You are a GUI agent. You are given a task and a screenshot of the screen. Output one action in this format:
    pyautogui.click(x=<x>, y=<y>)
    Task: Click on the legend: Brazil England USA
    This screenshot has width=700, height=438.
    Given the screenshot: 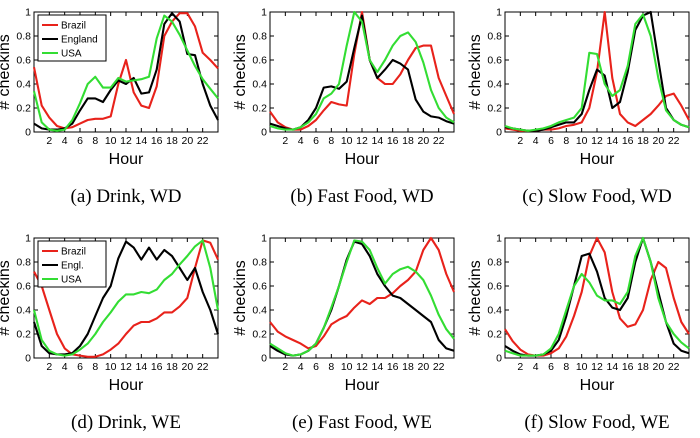 What is the action you would take?
    pyautogui.click(x=72, y=38)
    